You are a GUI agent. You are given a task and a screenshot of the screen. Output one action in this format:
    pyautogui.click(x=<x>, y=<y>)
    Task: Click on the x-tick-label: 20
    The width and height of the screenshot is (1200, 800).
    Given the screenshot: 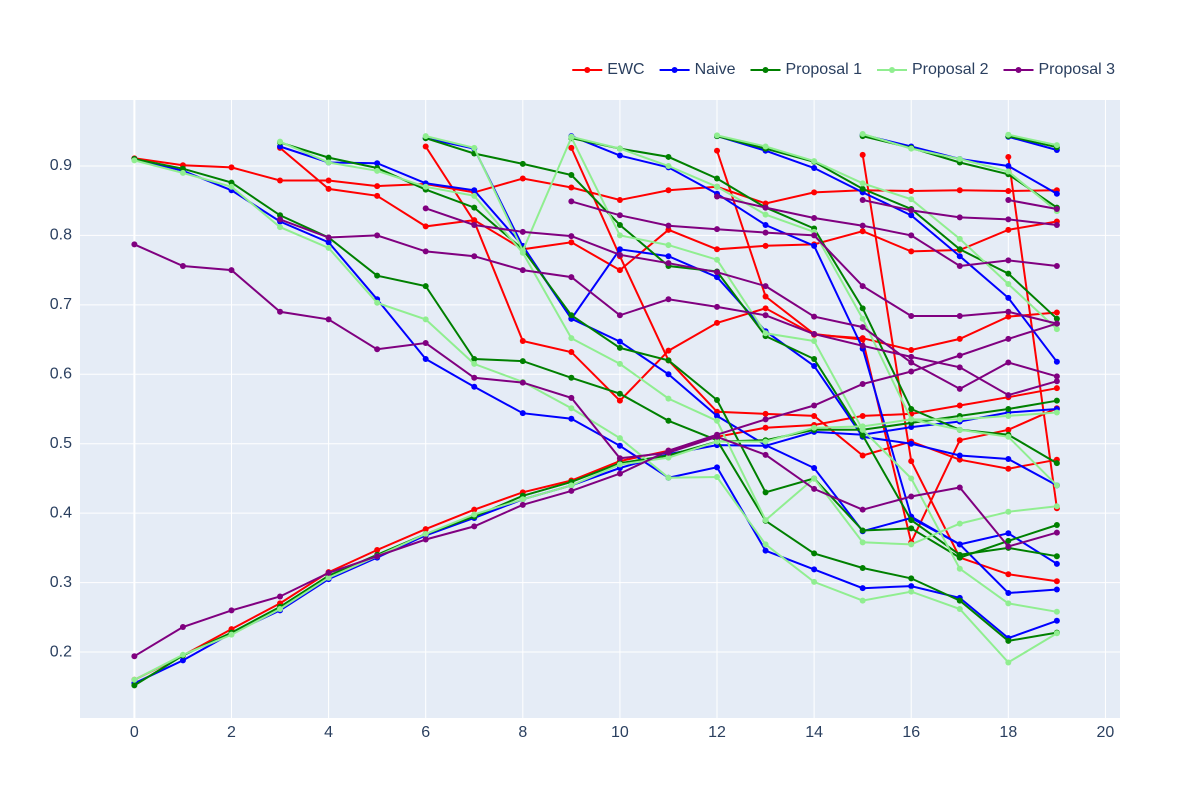 What is the action you would take?
    pyautogui.click(x=1106, y=732)
    